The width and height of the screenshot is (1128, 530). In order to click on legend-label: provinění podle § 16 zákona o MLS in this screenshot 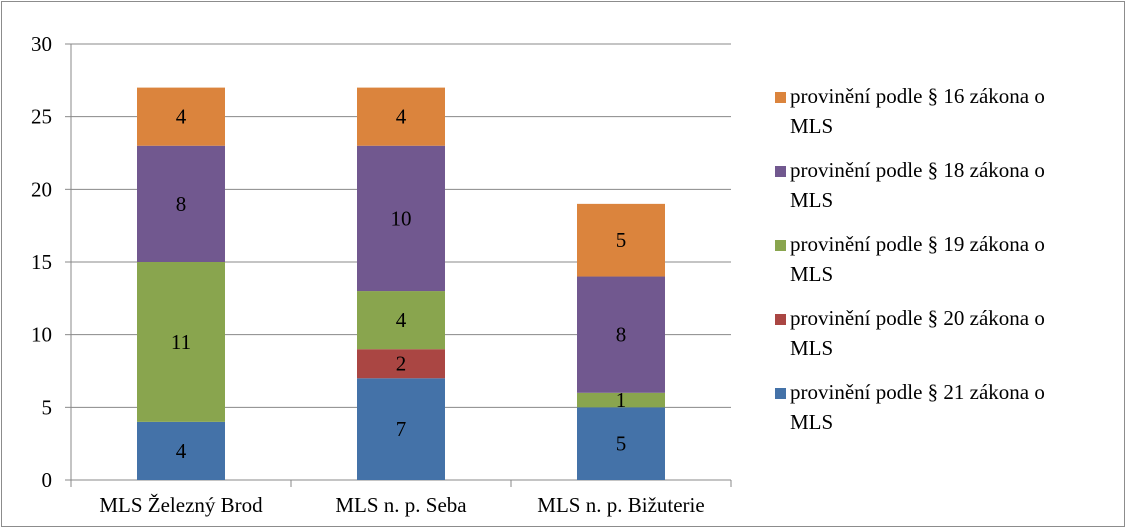, I will do `click(917, 111)`.